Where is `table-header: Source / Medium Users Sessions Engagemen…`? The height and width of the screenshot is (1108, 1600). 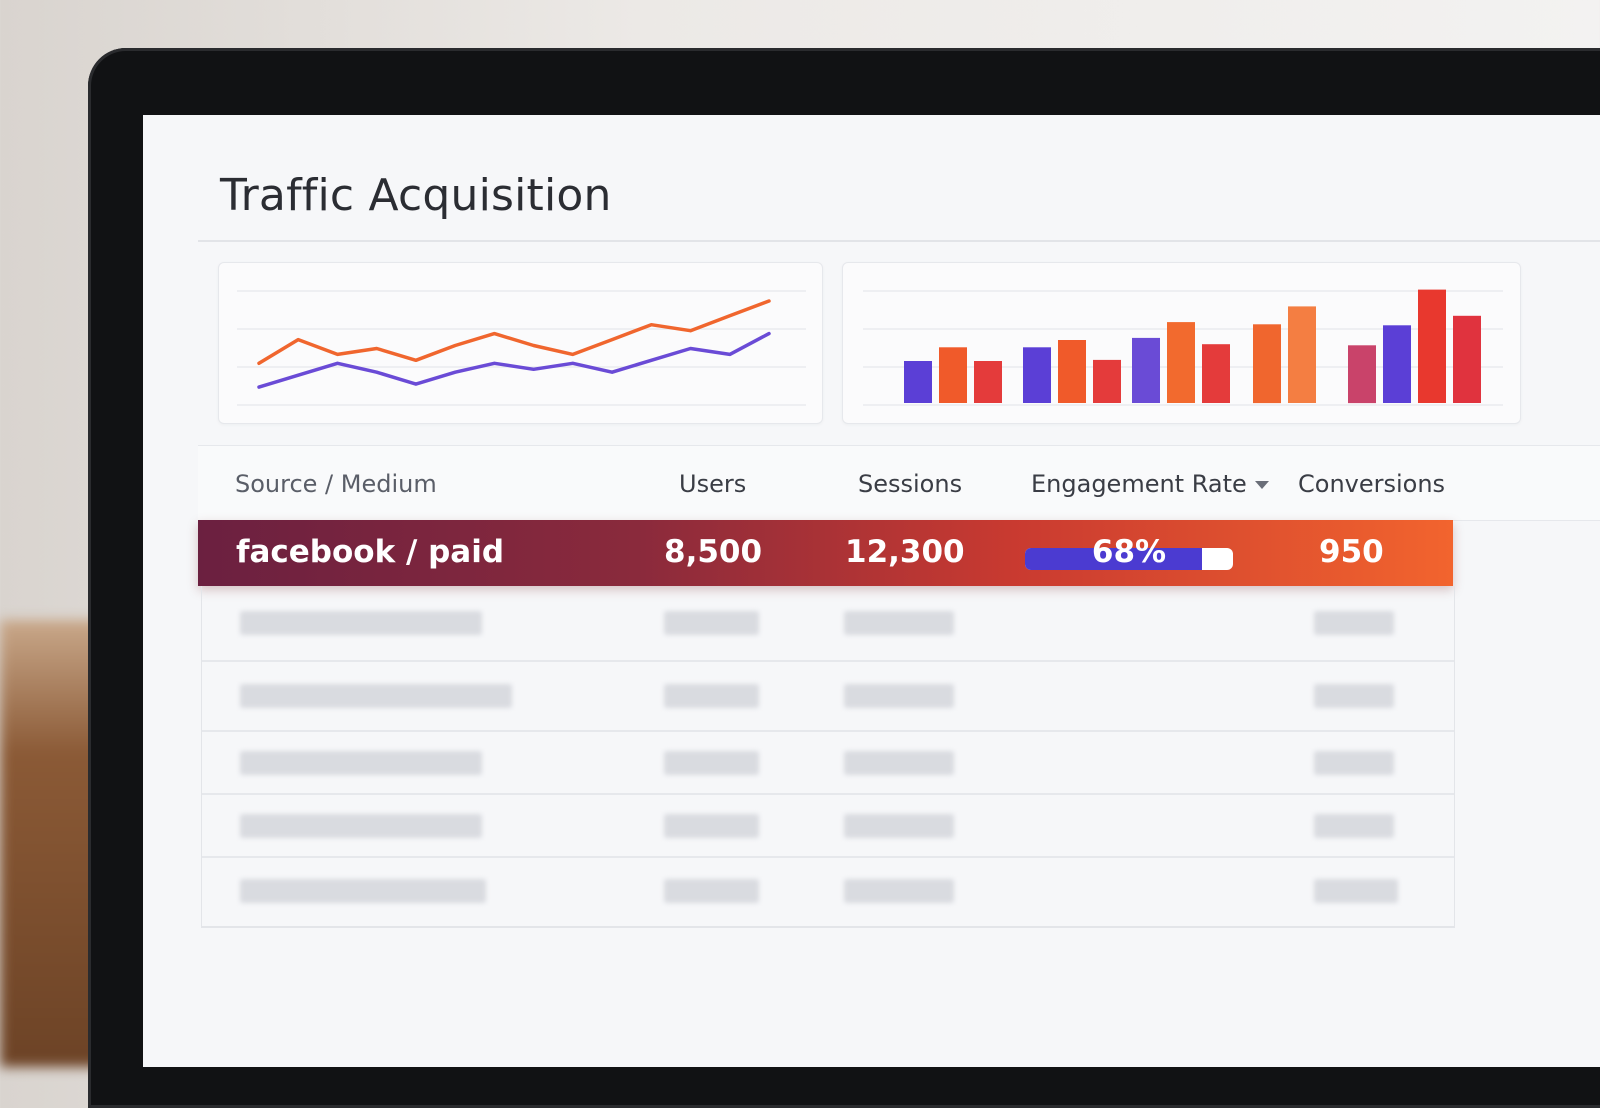
table-header: Source / Medium Users Sessions Engagemen… is located at coordinates (899, 483).